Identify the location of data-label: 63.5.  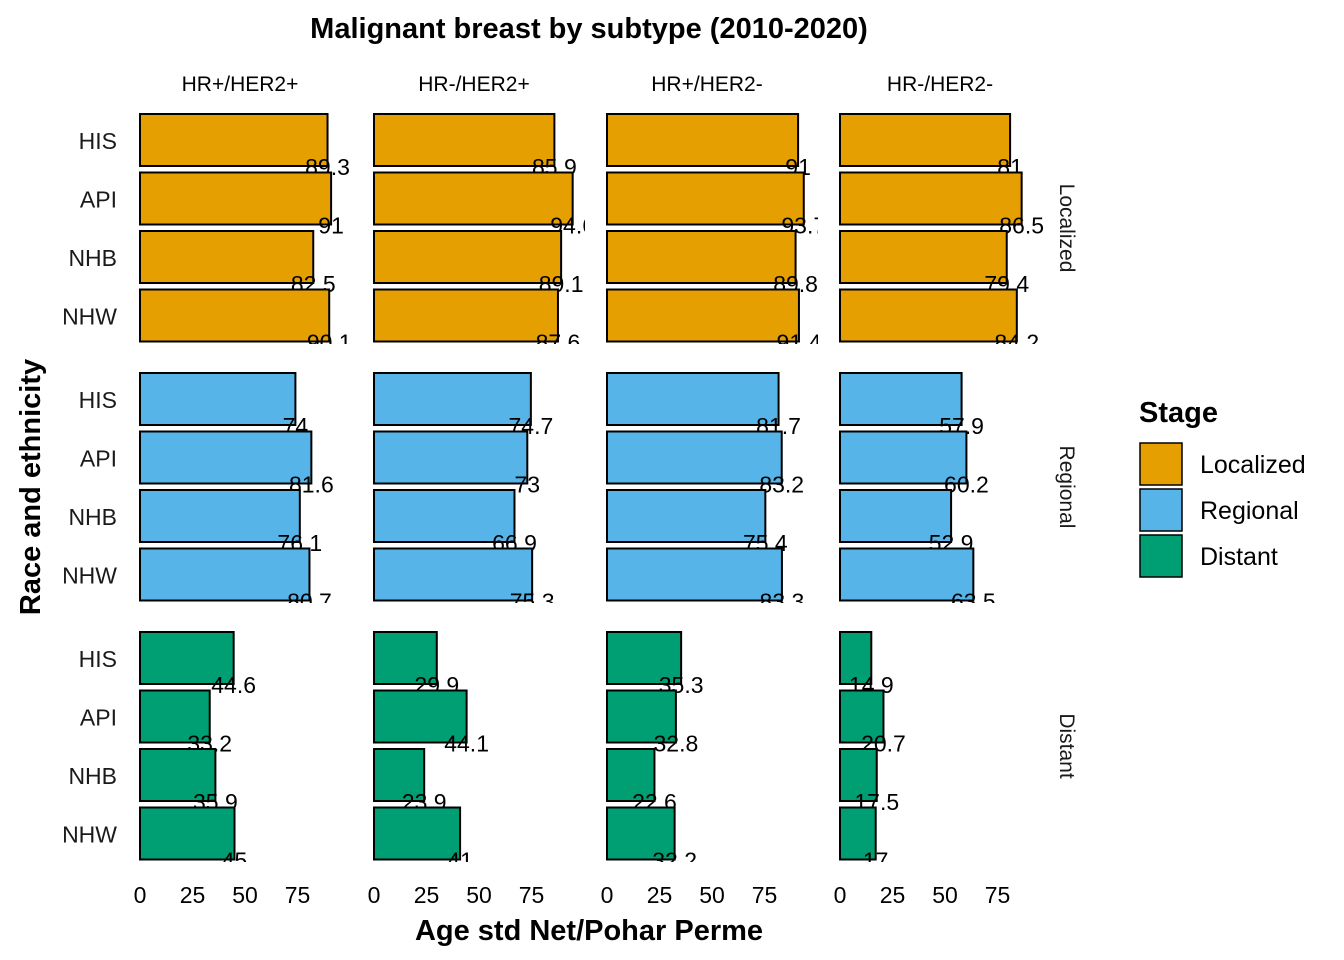
(973, 602).